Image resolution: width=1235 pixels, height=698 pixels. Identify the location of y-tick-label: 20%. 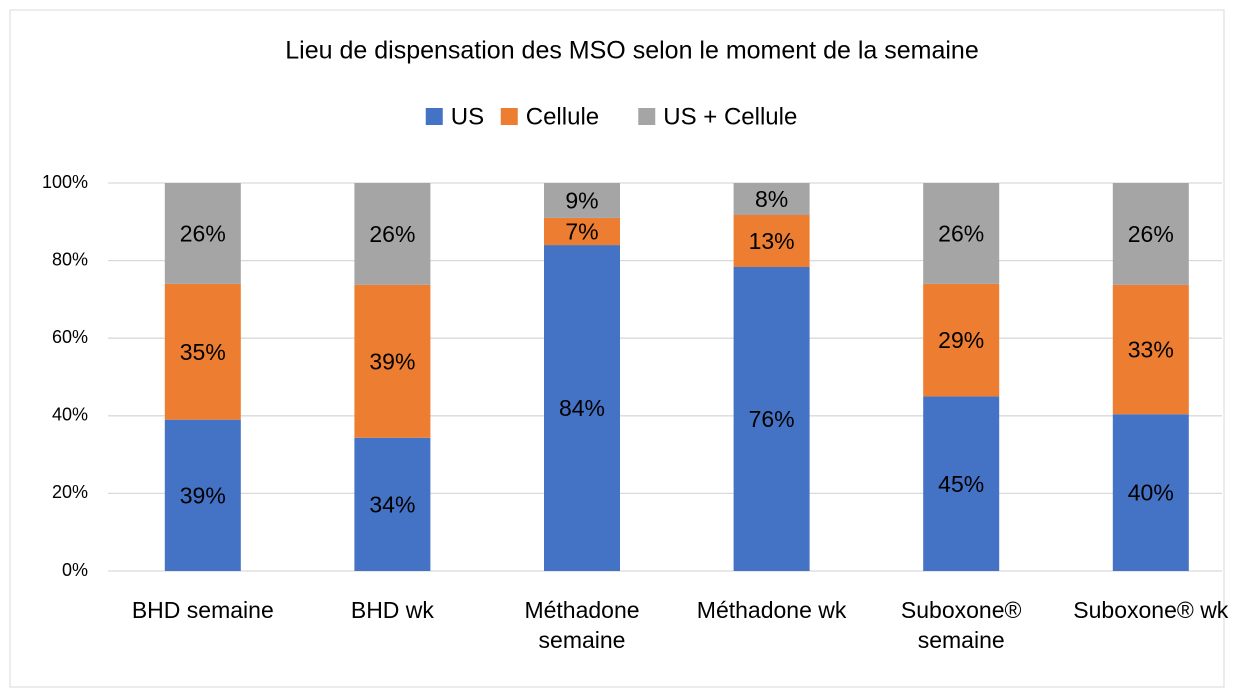
(70, 492).